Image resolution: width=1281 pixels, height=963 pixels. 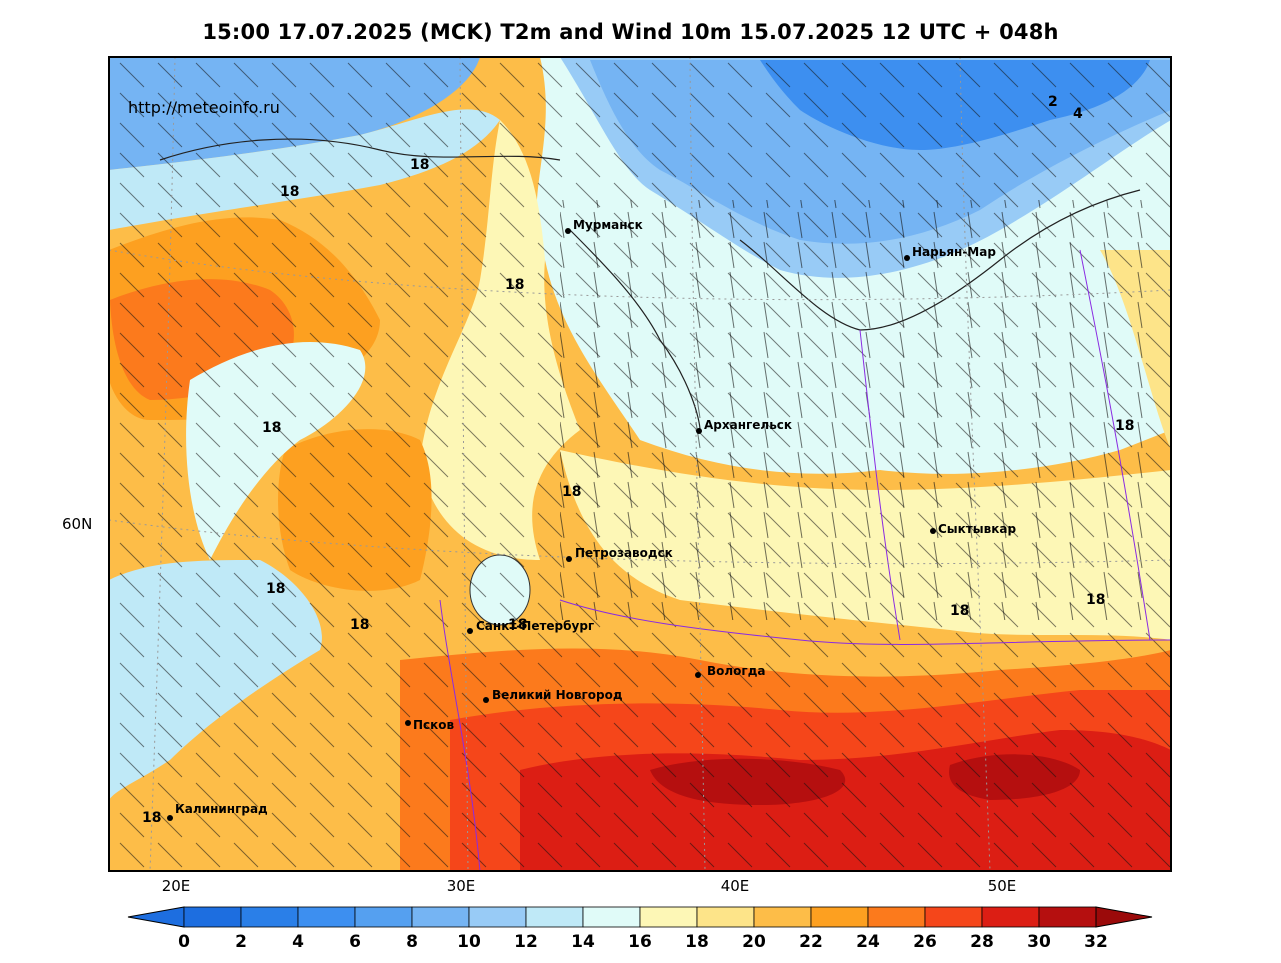 I want to click on colorbar-tick-label: 6, so click(x=355, y=942).